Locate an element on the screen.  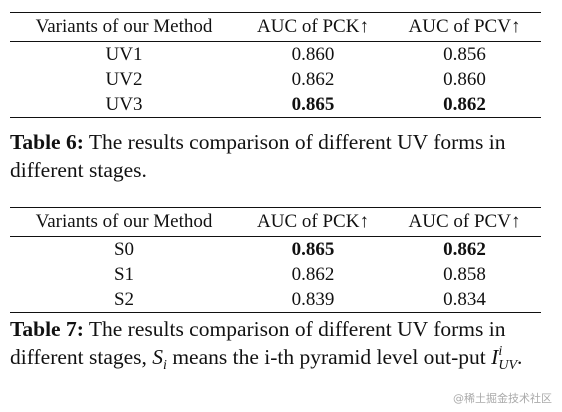
cell: UV1 is located at coordinates (124, 54).